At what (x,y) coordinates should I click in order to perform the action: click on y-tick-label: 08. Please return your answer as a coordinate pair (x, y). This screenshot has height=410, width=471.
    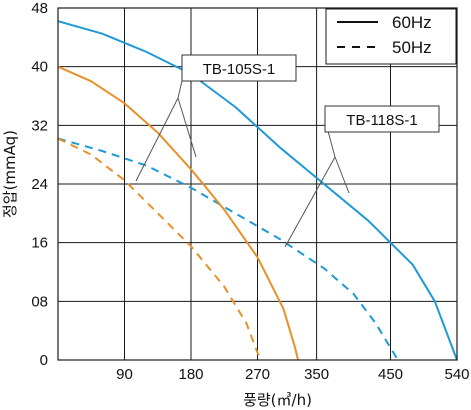
    Looking at the image, I should click on (39, 301).